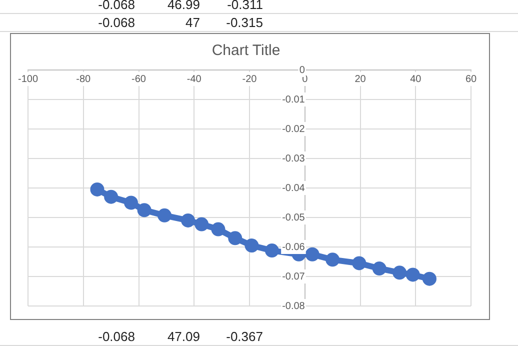 Image resolution: width=518 pixels, height=346 pixels. I want to click on text: -0.367, so click(244, 336).